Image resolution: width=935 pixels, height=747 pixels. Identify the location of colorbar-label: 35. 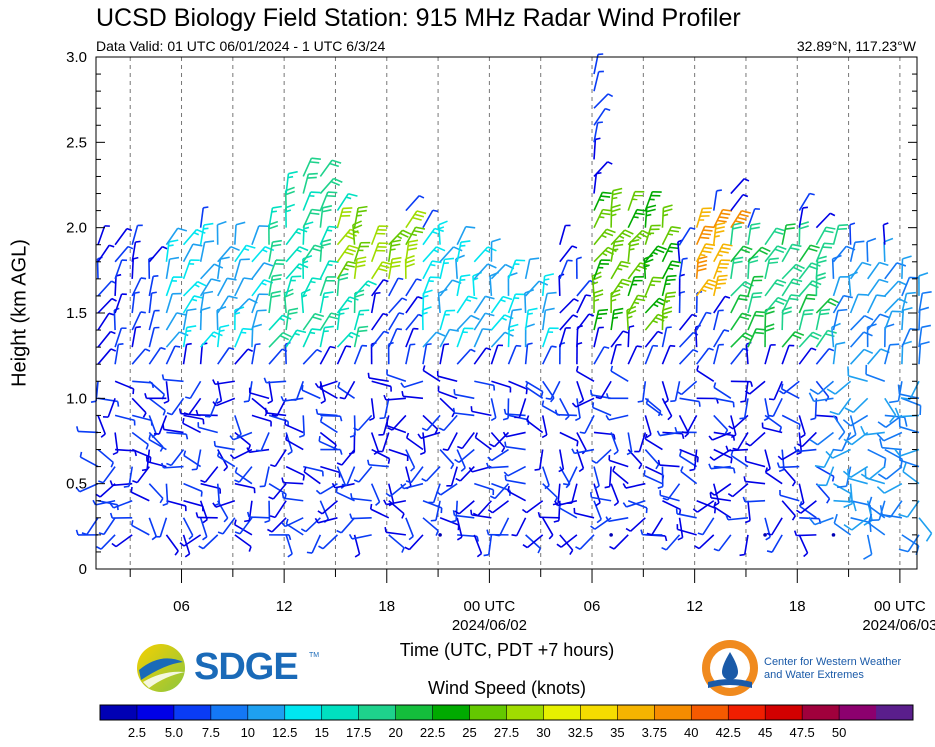
(617, 732).